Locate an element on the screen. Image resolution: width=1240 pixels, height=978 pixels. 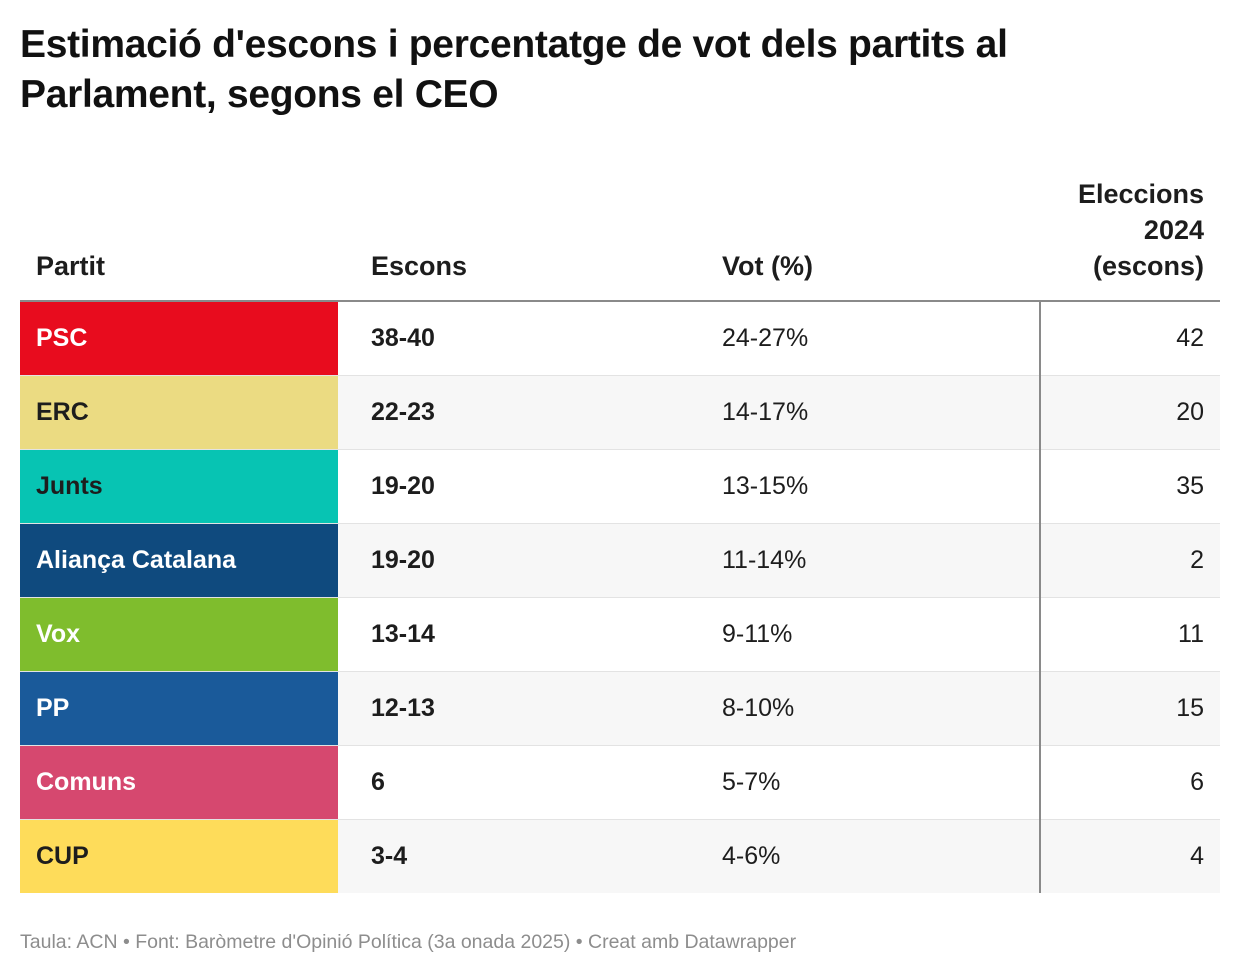
table-row: PSC 38-40 24-27% 42 is located at coordinates (620, 338).